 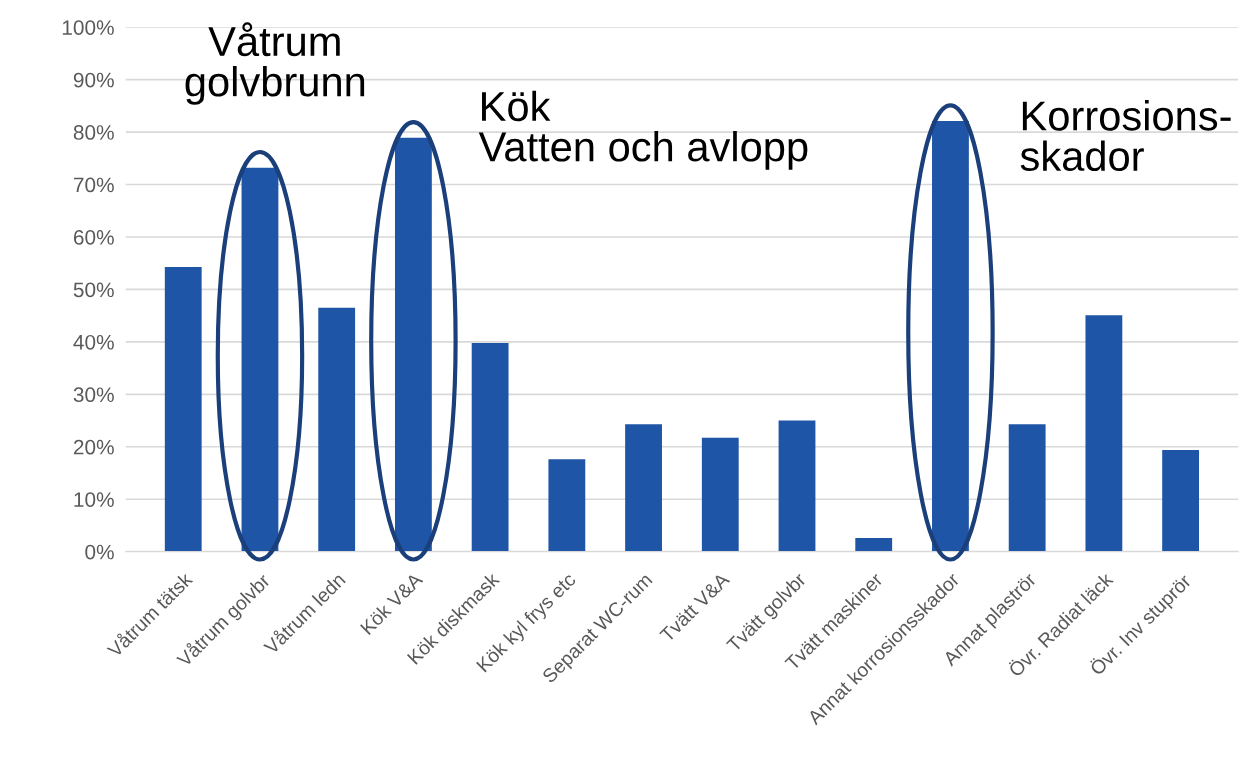 What do you see at coordinates (93, 132) in the screenshot?
I see `y-tick-label: 80%` at bounding box center [93, 132].